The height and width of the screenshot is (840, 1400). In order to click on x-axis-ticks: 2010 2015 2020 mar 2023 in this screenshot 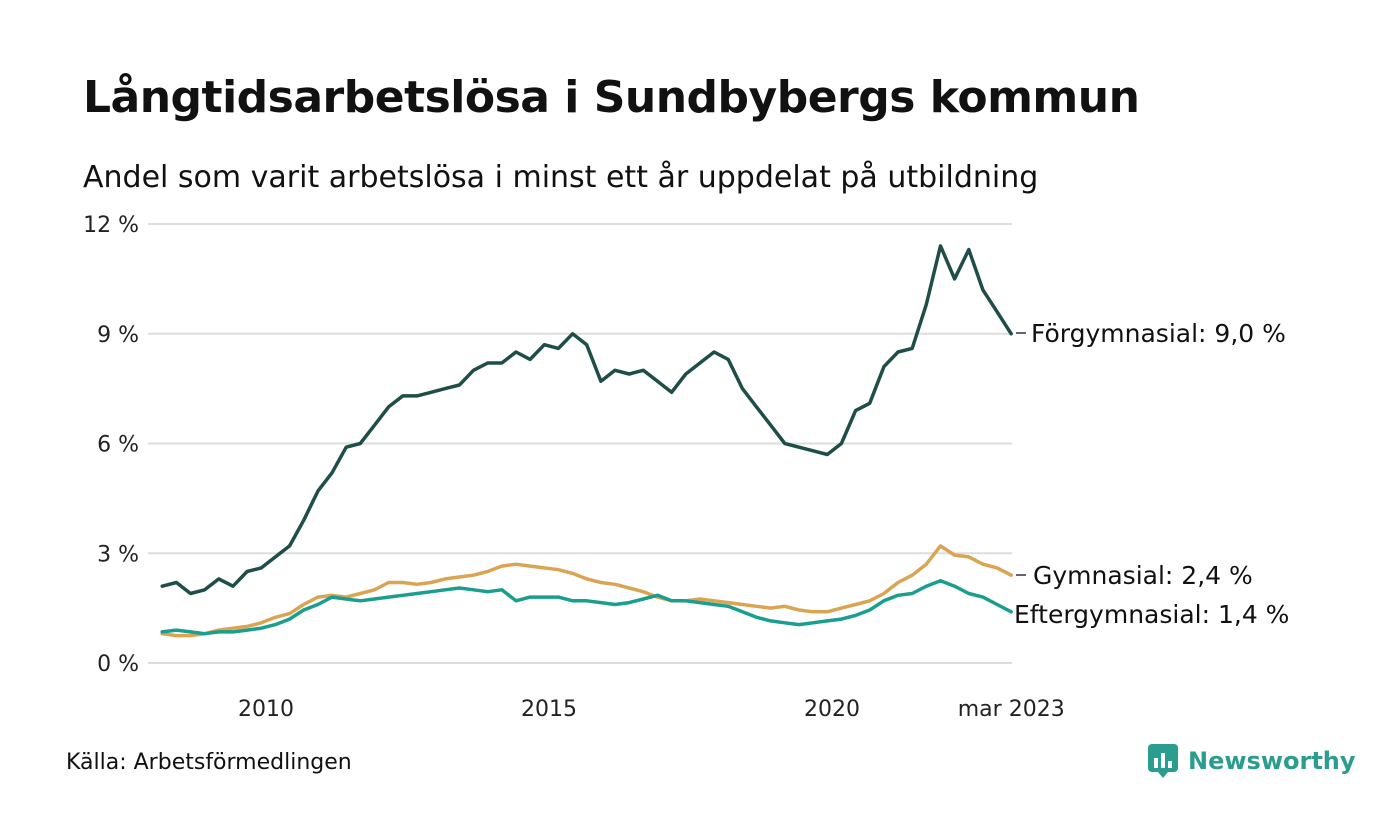, I will do `click(651, 709)`.